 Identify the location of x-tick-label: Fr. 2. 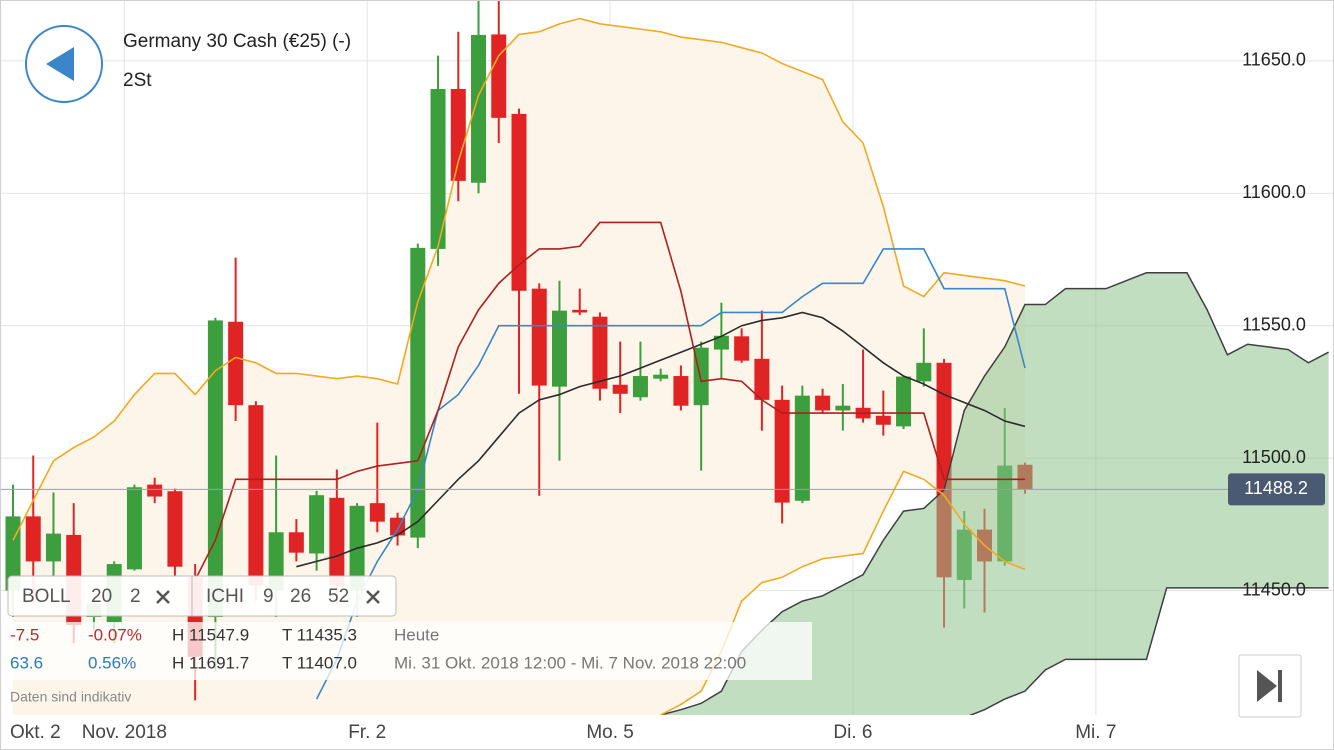
(367, 732).